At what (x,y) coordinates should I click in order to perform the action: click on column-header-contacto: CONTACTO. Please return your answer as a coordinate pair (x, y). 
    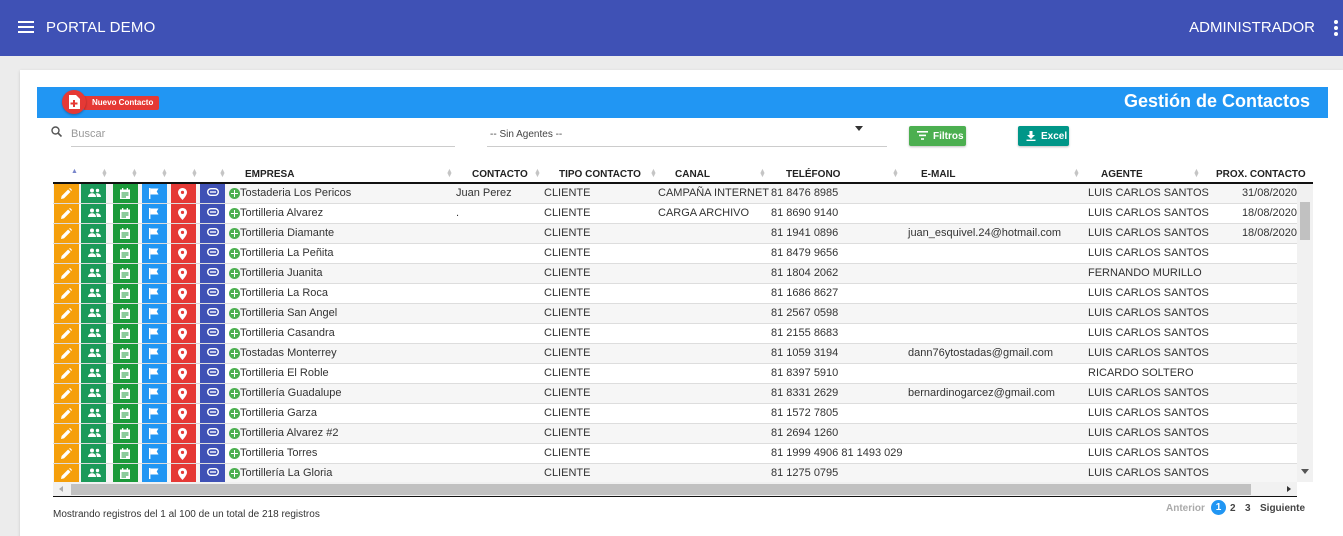
    Looking at the image, I should click on (500, 174).